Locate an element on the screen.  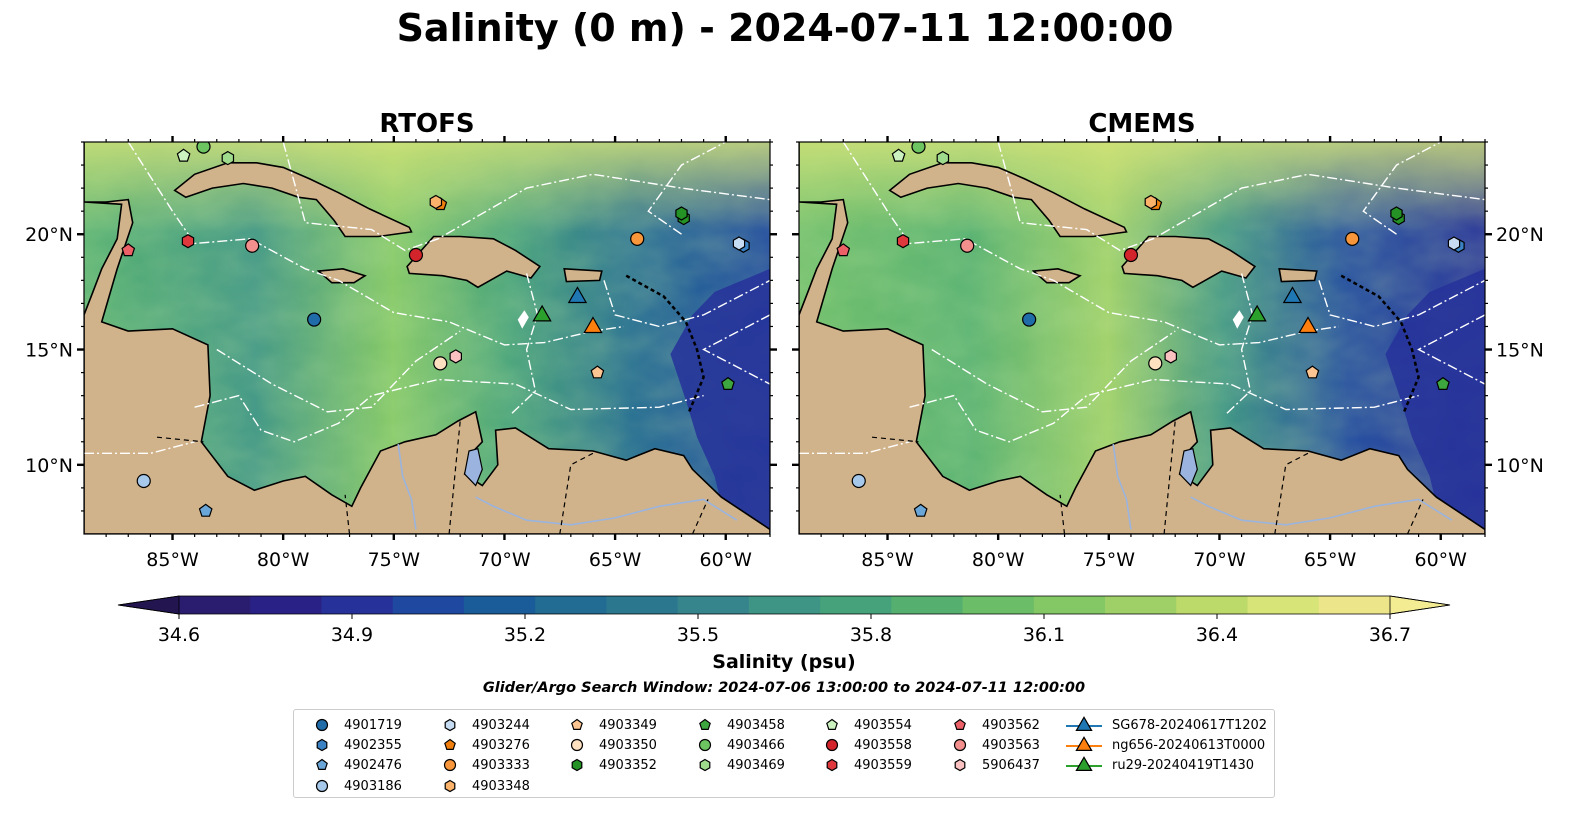
legend-label: 4903276 is located at coordinates (501, 745).